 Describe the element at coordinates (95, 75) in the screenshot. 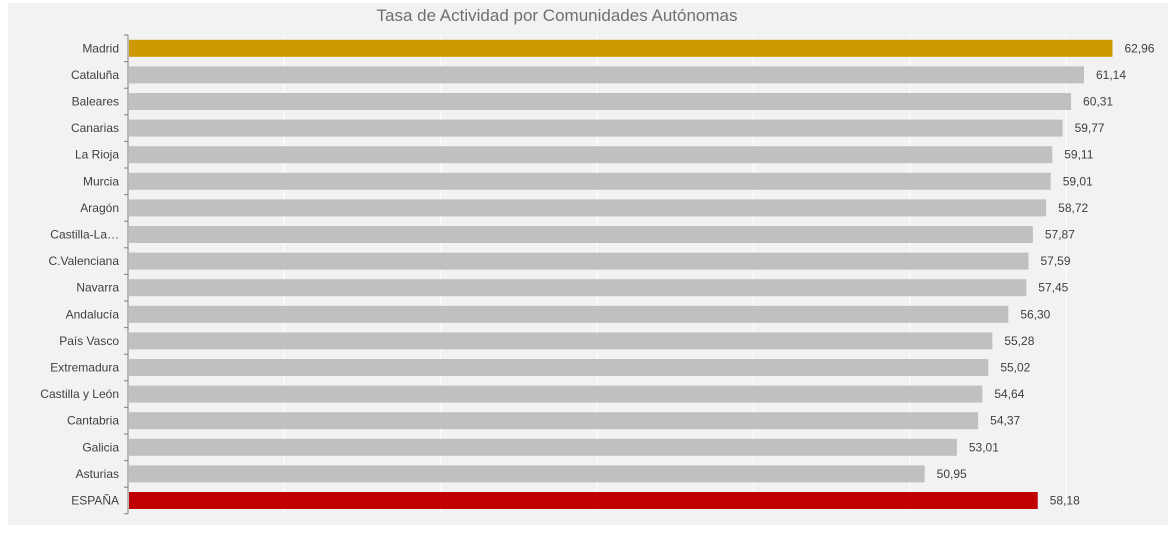

I see `category-label: Cataluña` at that location.